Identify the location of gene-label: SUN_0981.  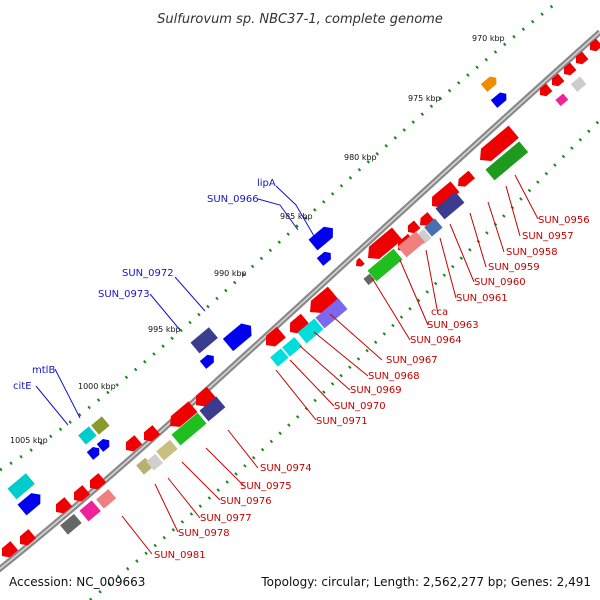
(180, 555).